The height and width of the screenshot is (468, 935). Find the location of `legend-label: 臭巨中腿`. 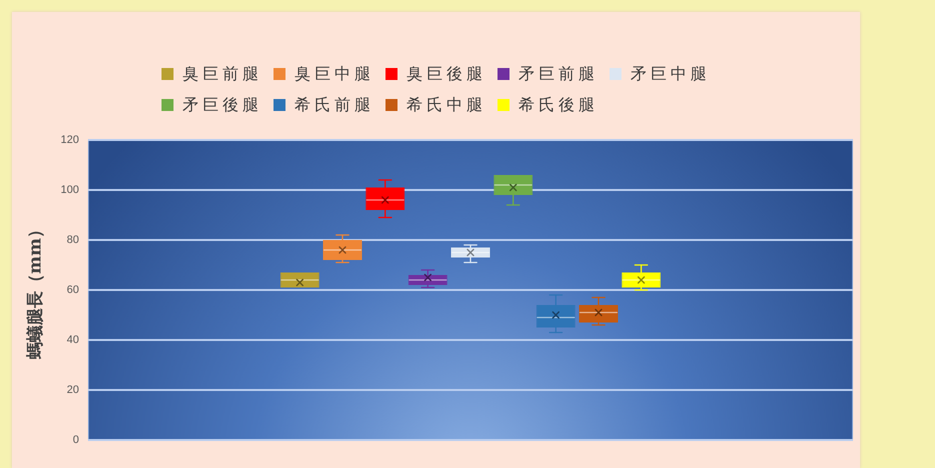

legend-label: 臭巨中腿 is located at coordinates (334, 74).